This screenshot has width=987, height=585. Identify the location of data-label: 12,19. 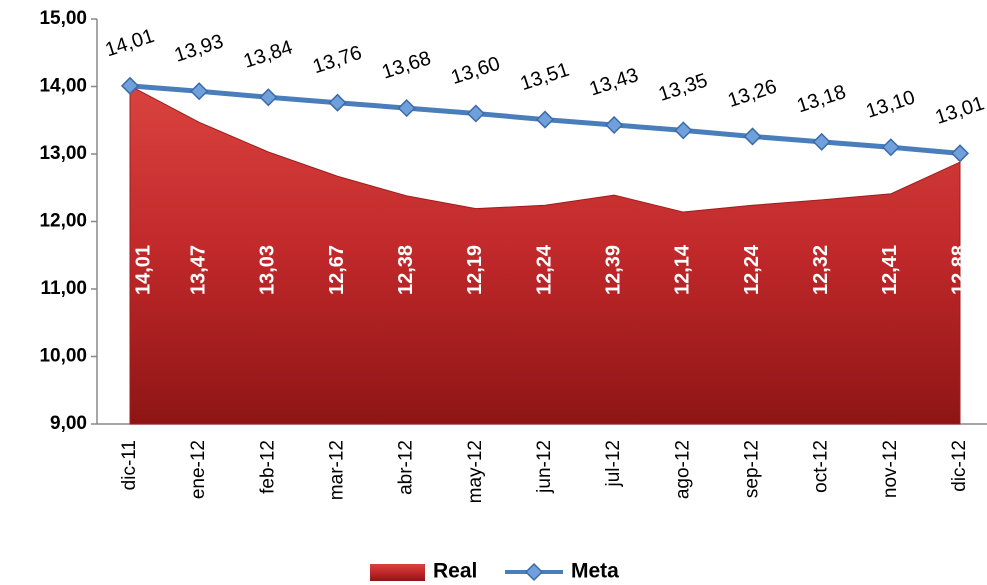
(475, 270).